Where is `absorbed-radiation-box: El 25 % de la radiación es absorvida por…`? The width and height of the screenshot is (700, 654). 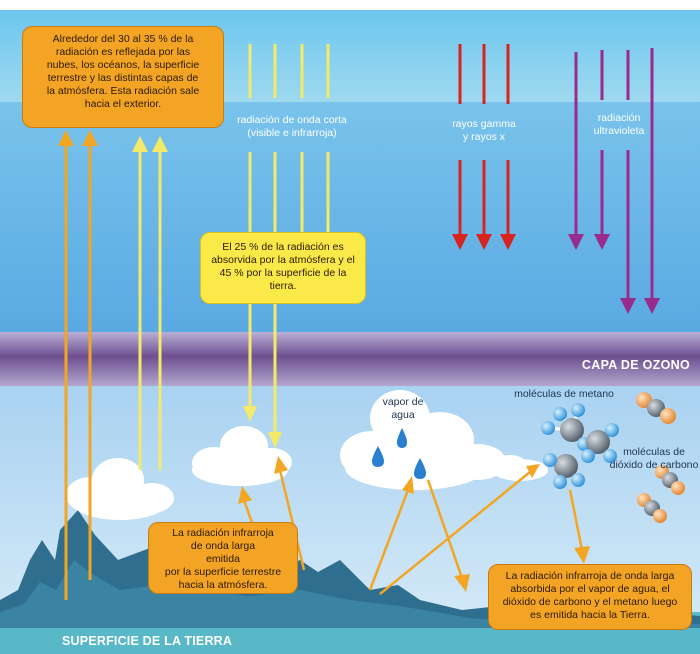
absorbed-radiation-box: El 25 % de la radiación es absorvida por… is located at coordinates (283, 268).